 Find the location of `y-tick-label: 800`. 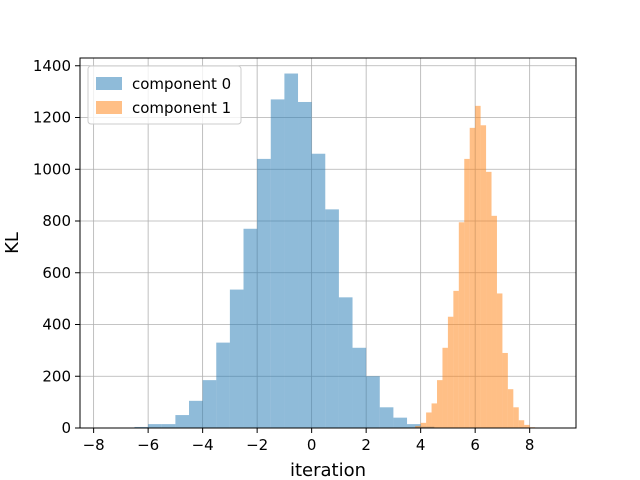

y-tick-label: 800 is located at coordinates (56, 221).